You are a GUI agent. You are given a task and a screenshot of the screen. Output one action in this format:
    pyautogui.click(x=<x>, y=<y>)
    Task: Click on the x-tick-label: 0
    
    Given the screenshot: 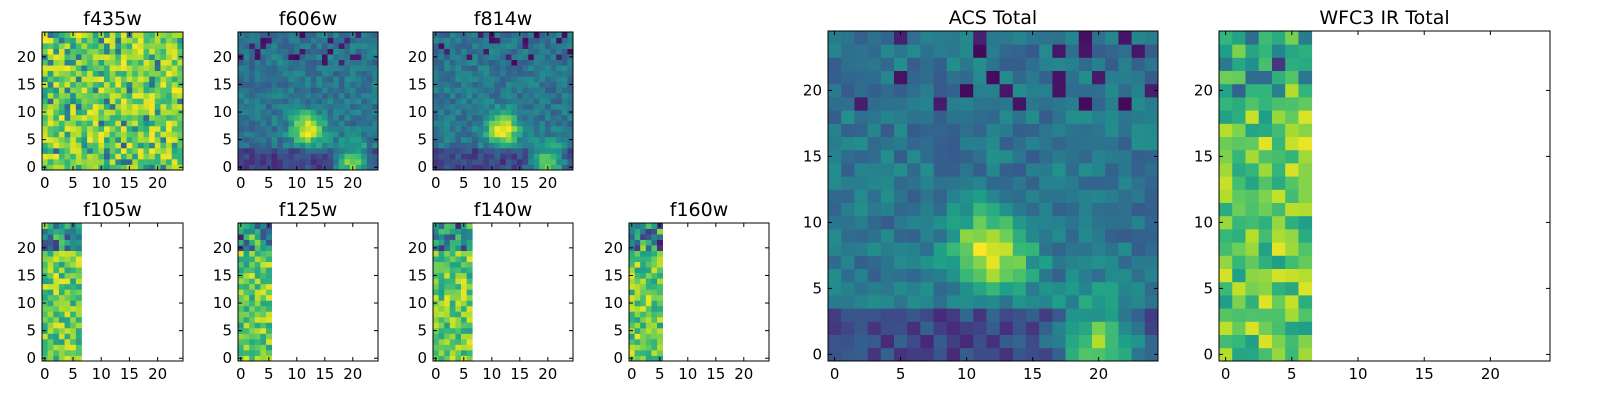 What is the action you would take?
    pyautogui.click(x=632, y=374)
    